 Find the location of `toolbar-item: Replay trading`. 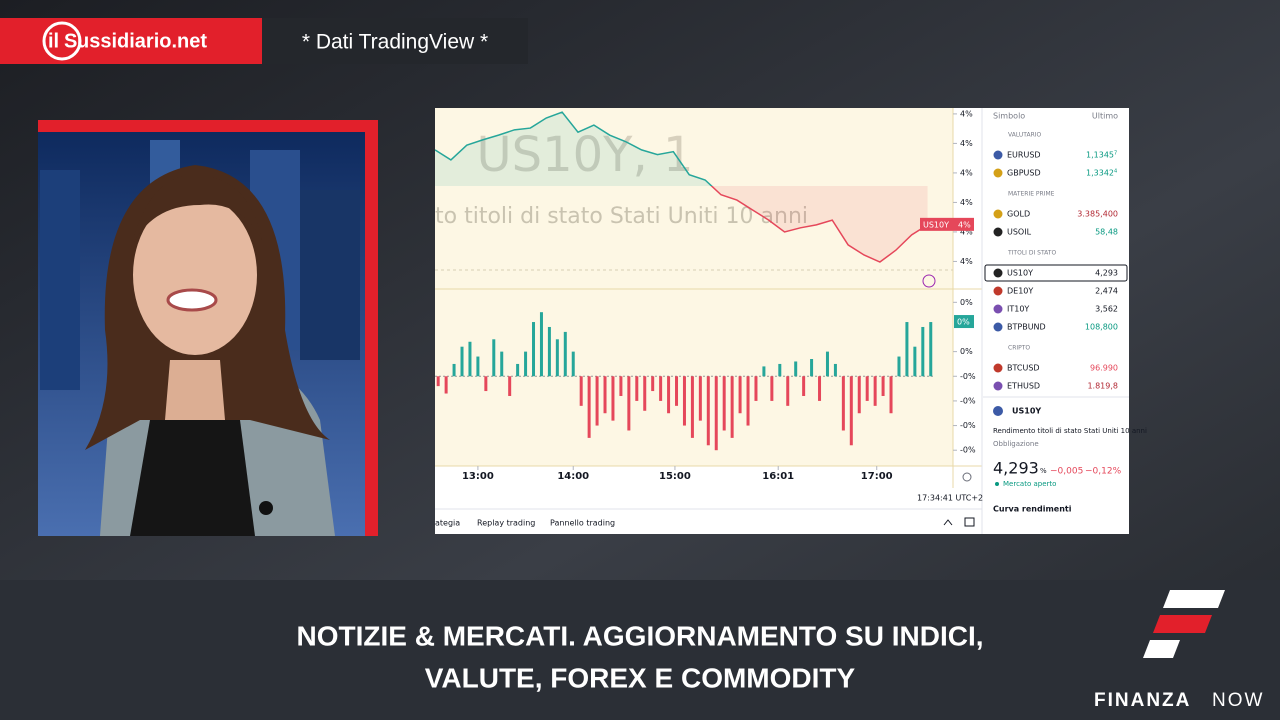

toolbar-item: Replay trading is located at coordinates (506, 523).